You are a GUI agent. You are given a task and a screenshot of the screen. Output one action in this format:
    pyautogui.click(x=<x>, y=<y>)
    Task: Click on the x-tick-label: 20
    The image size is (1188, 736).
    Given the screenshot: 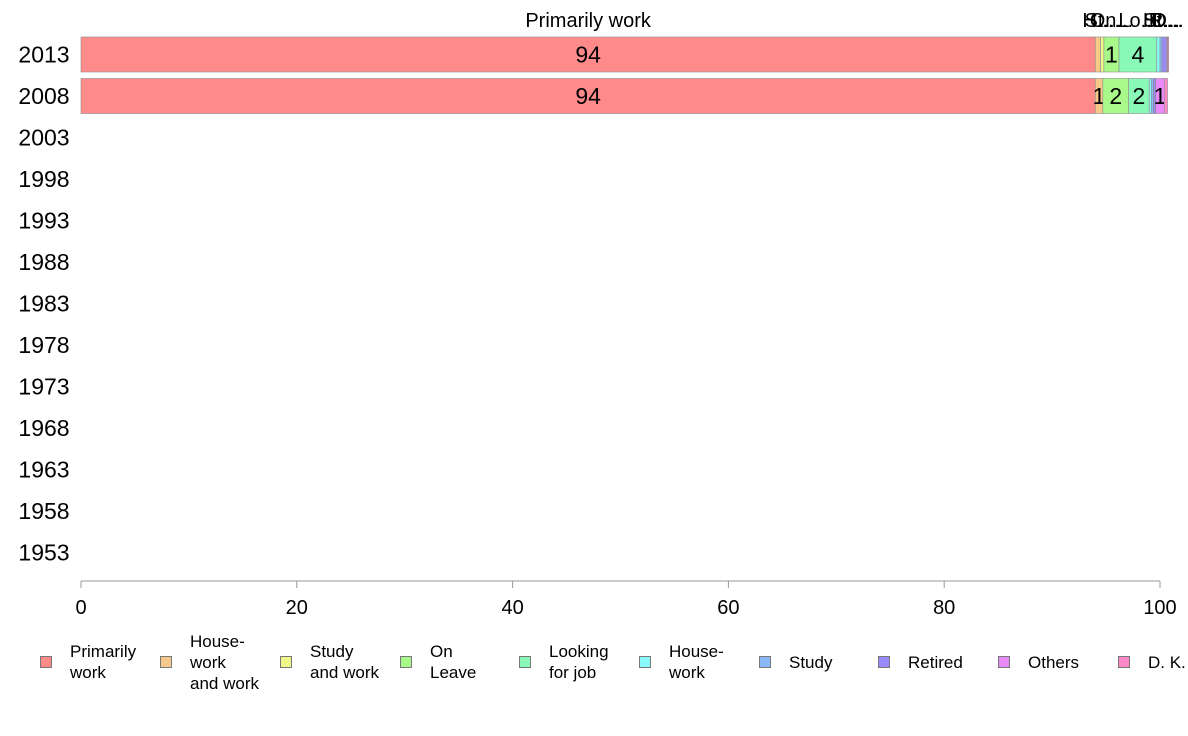 What is the action you would take?
    pyautogui.click(x=297, y=608)
    